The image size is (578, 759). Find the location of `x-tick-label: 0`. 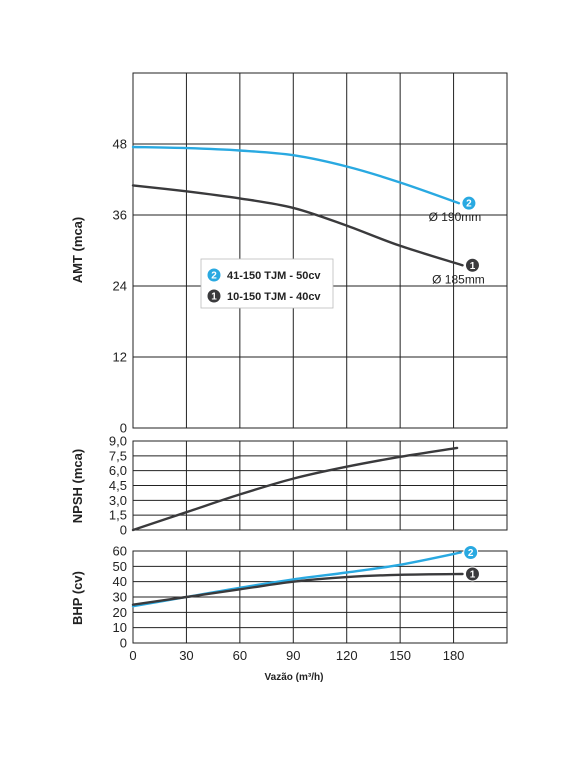

x-tick-label: 0 is located at coordinates (132, 655).